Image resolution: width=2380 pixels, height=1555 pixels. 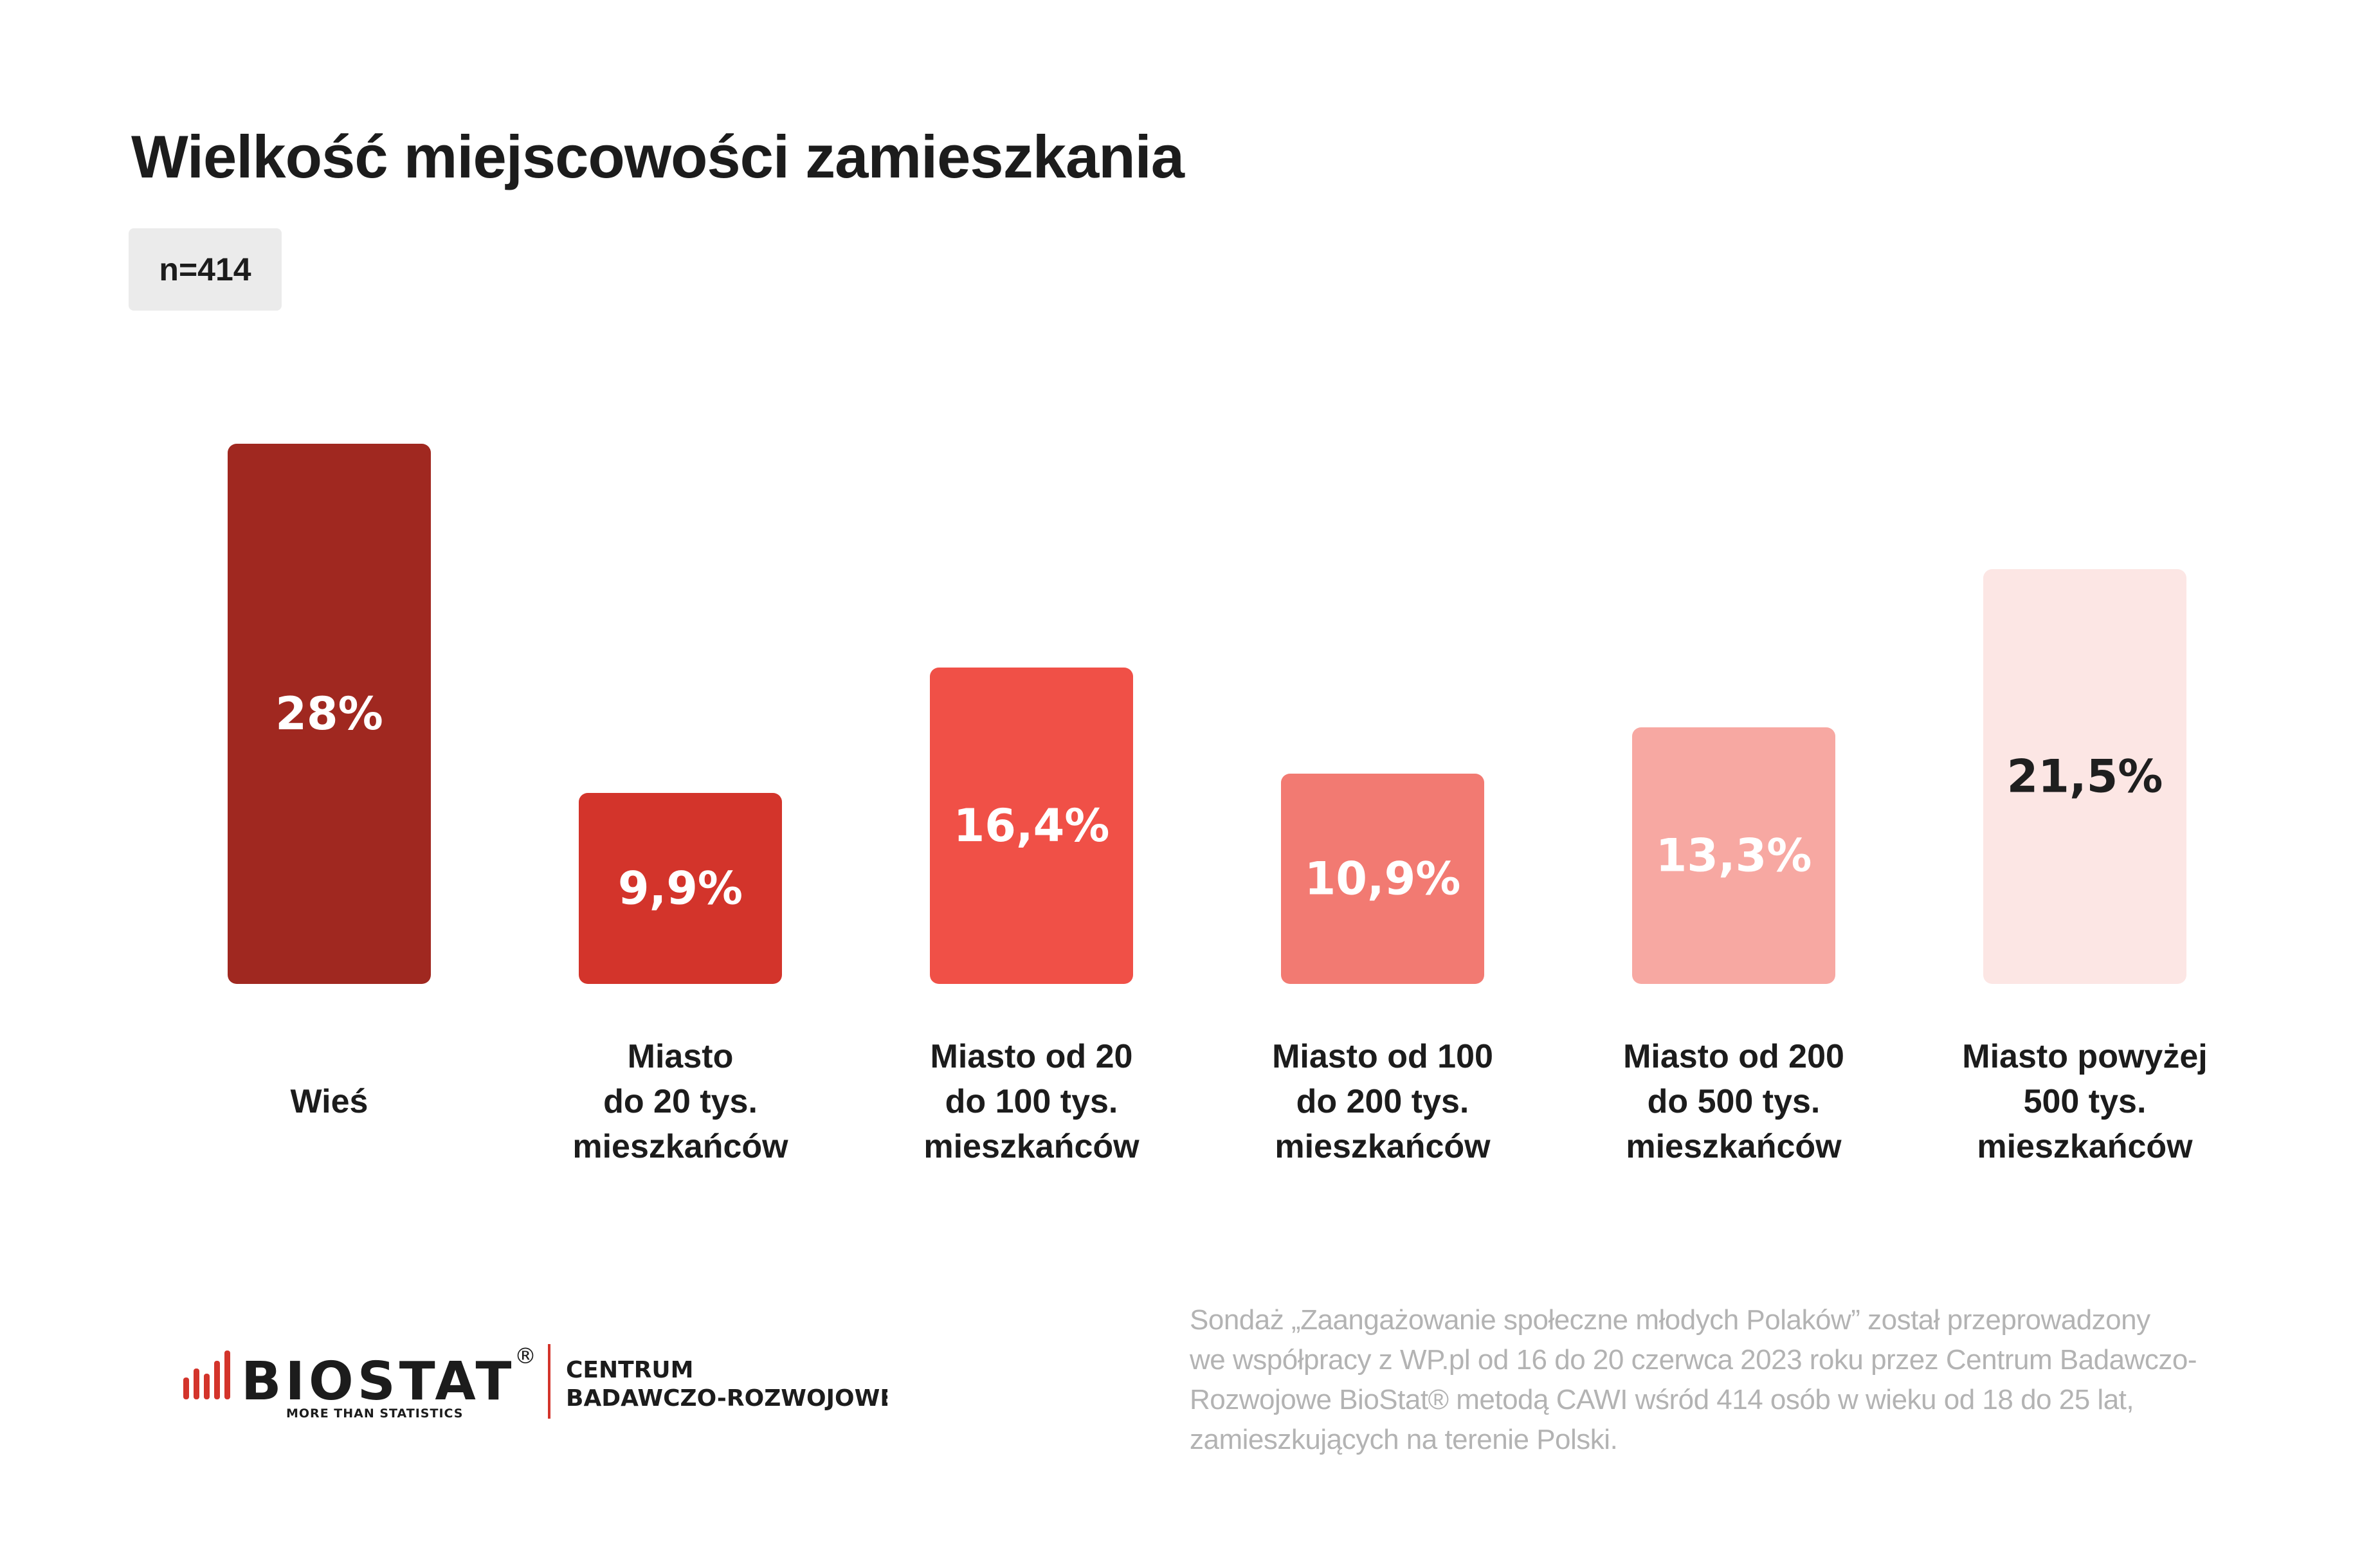 I want to click on category-label-1: Wieś, so click(x=329, y=1102).